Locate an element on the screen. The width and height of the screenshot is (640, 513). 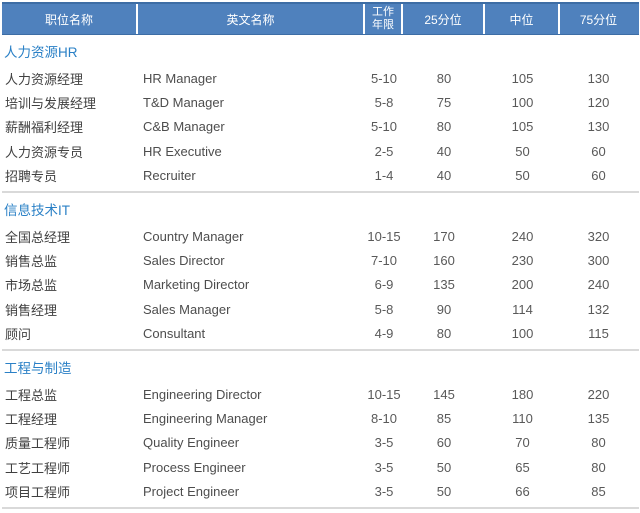
english-name-cell: Sales Director is located at coordinates (184, 261).